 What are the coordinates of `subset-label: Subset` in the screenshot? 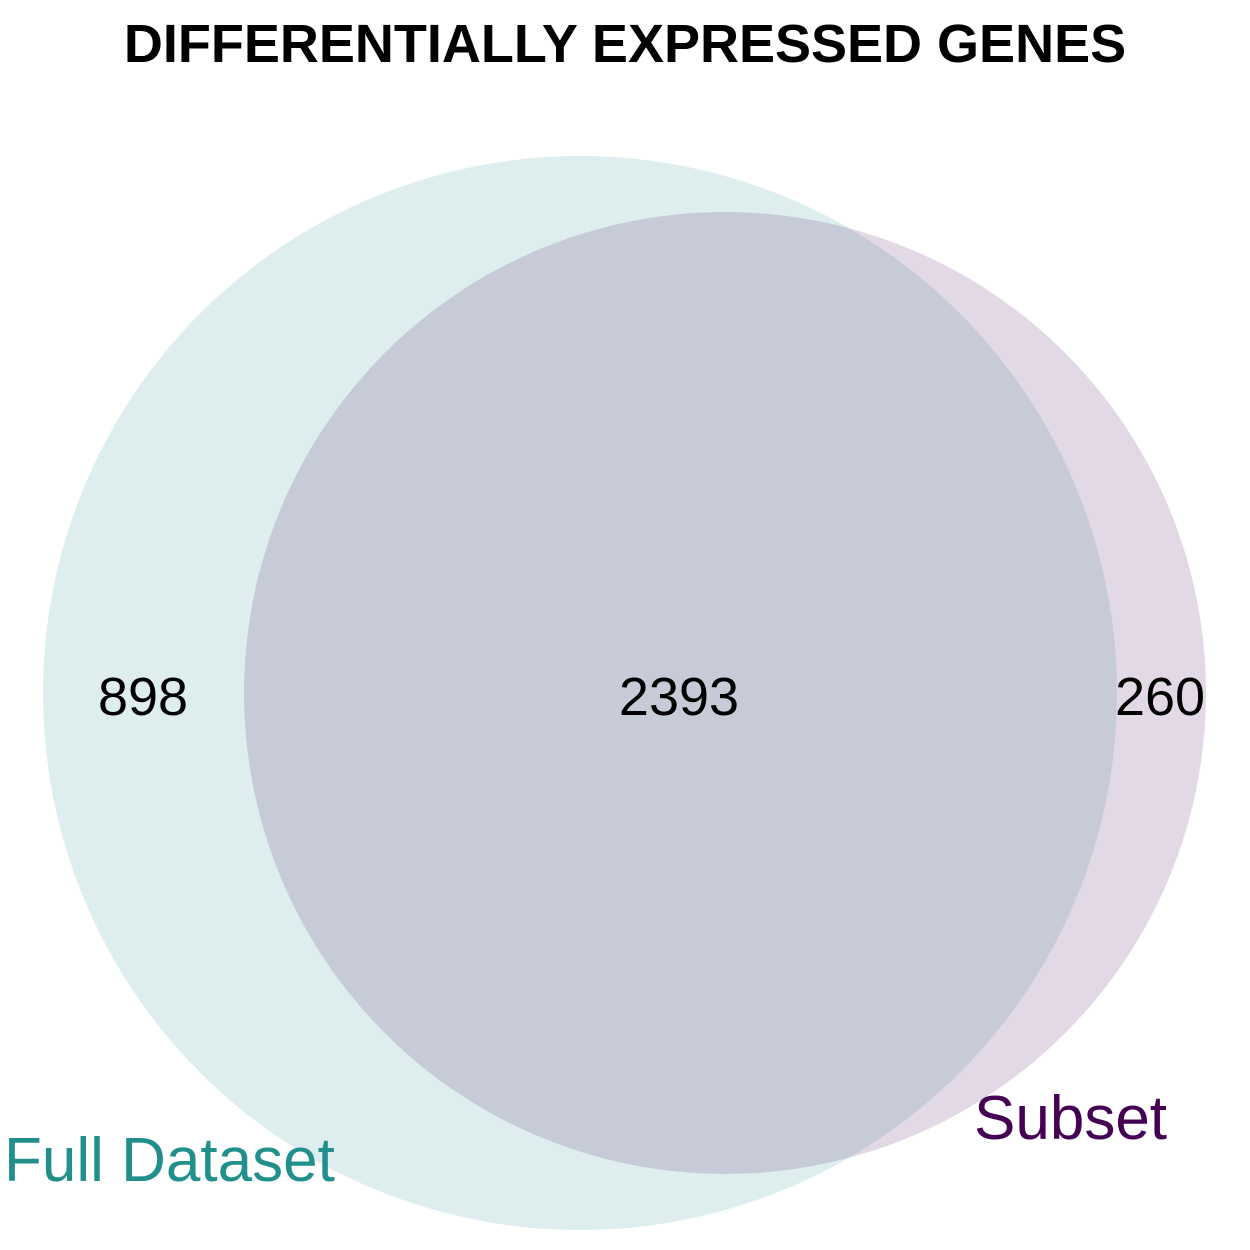 It's located at (1070, 1118).